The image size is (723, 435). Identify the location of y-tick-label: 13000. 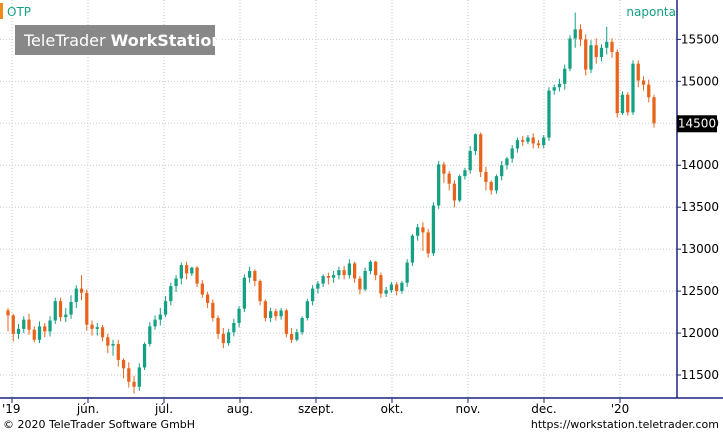
(700, 249).